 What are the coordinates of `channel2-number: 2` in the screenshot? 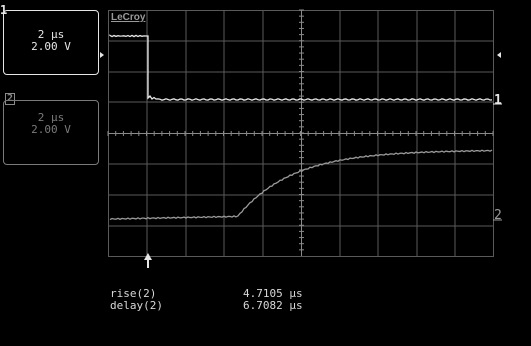 It's located at (10, 99).